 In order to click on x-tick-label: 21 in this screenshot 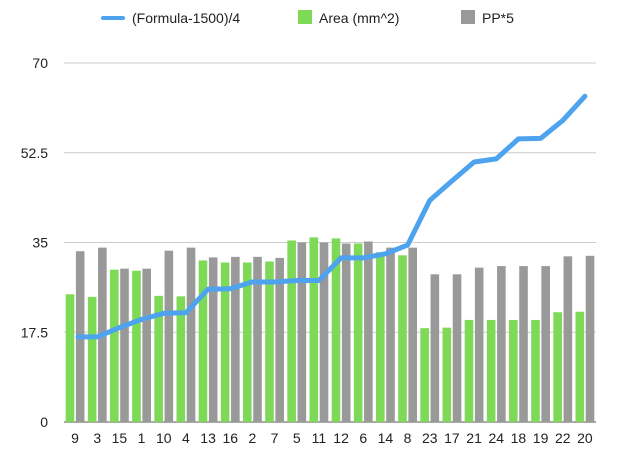, I will do `click(474, 438)`.